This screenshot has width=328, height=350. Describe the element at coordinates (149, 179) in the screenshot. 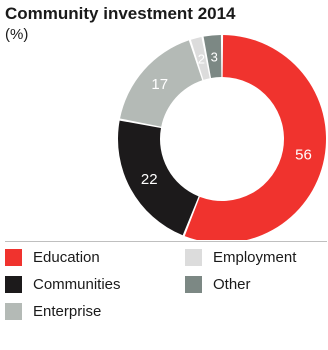

I see `data-label-communities: 22` at that location.